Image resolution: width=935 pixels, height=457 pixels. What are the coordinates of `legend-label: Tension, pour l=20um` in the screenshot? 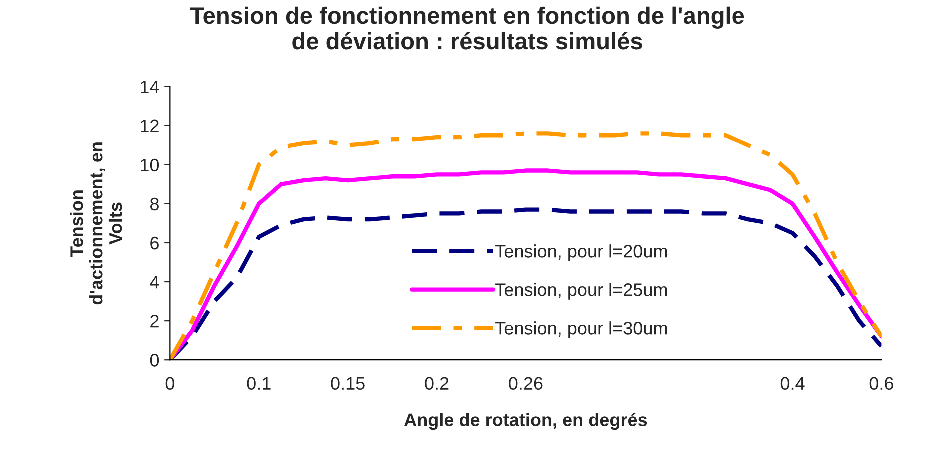 It's located at (582, 253).